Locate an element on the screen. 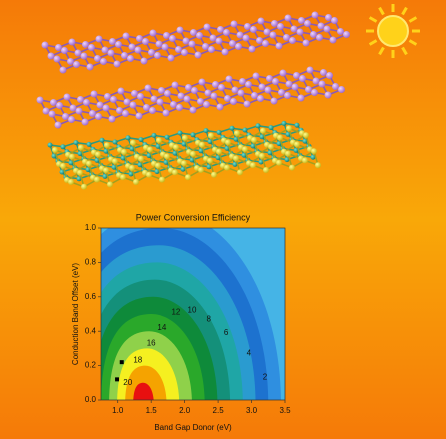  contour-label: 4 is located at coordinates (249, 353).